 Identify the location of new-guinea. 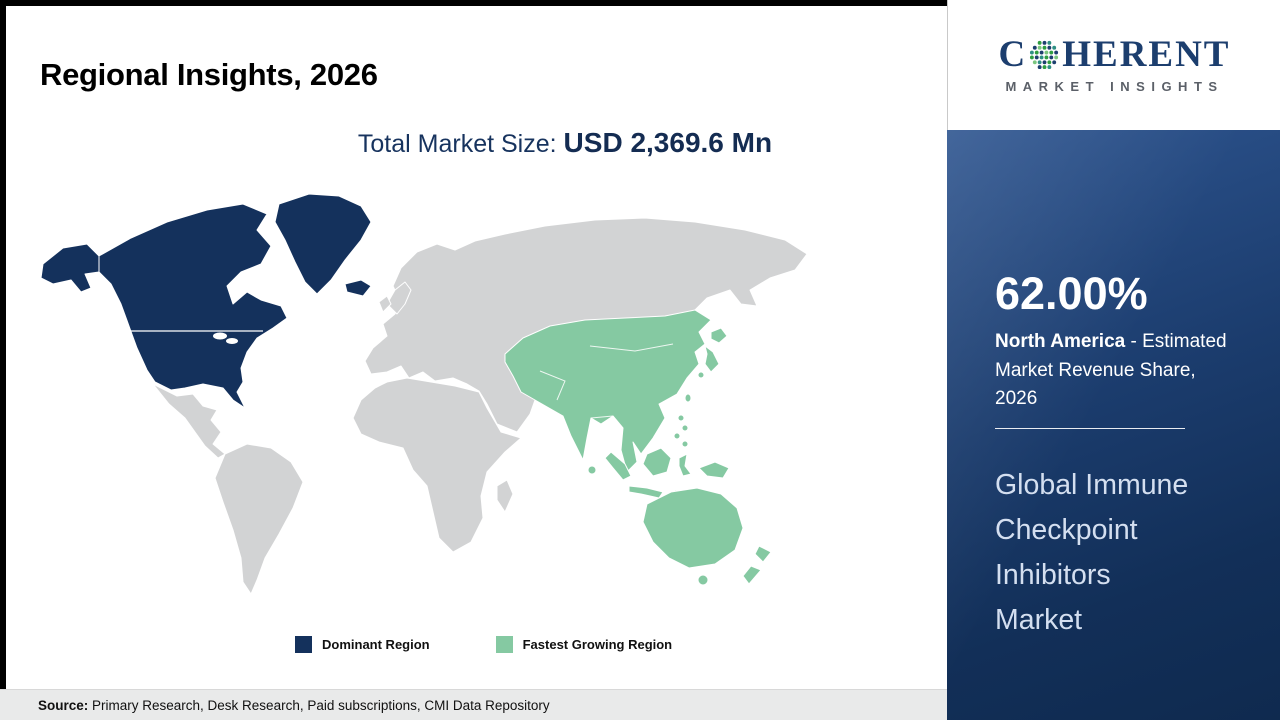
(714, 470).